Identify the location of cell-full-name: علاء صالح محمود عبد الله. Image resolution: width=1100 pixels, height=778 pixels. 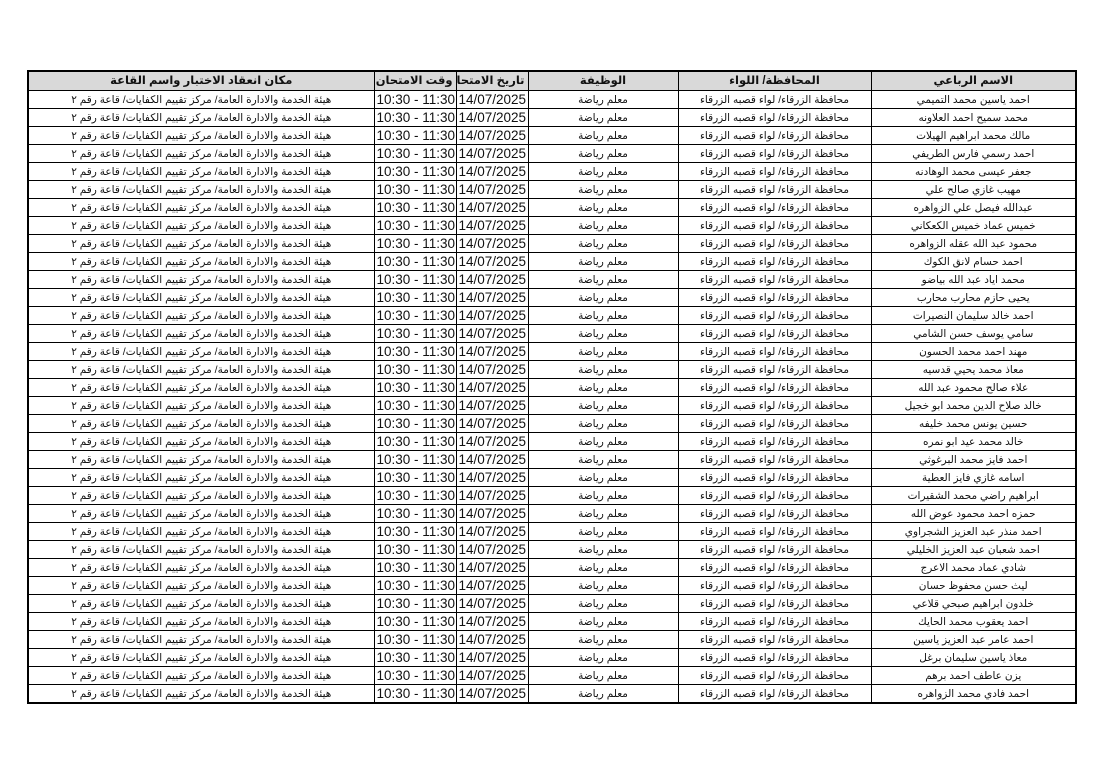
(973, 387).